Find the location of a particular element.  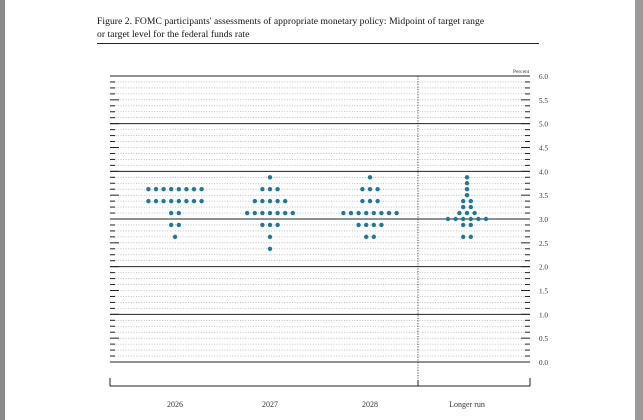

left-frame-edge is located at coordinates (2, 210).